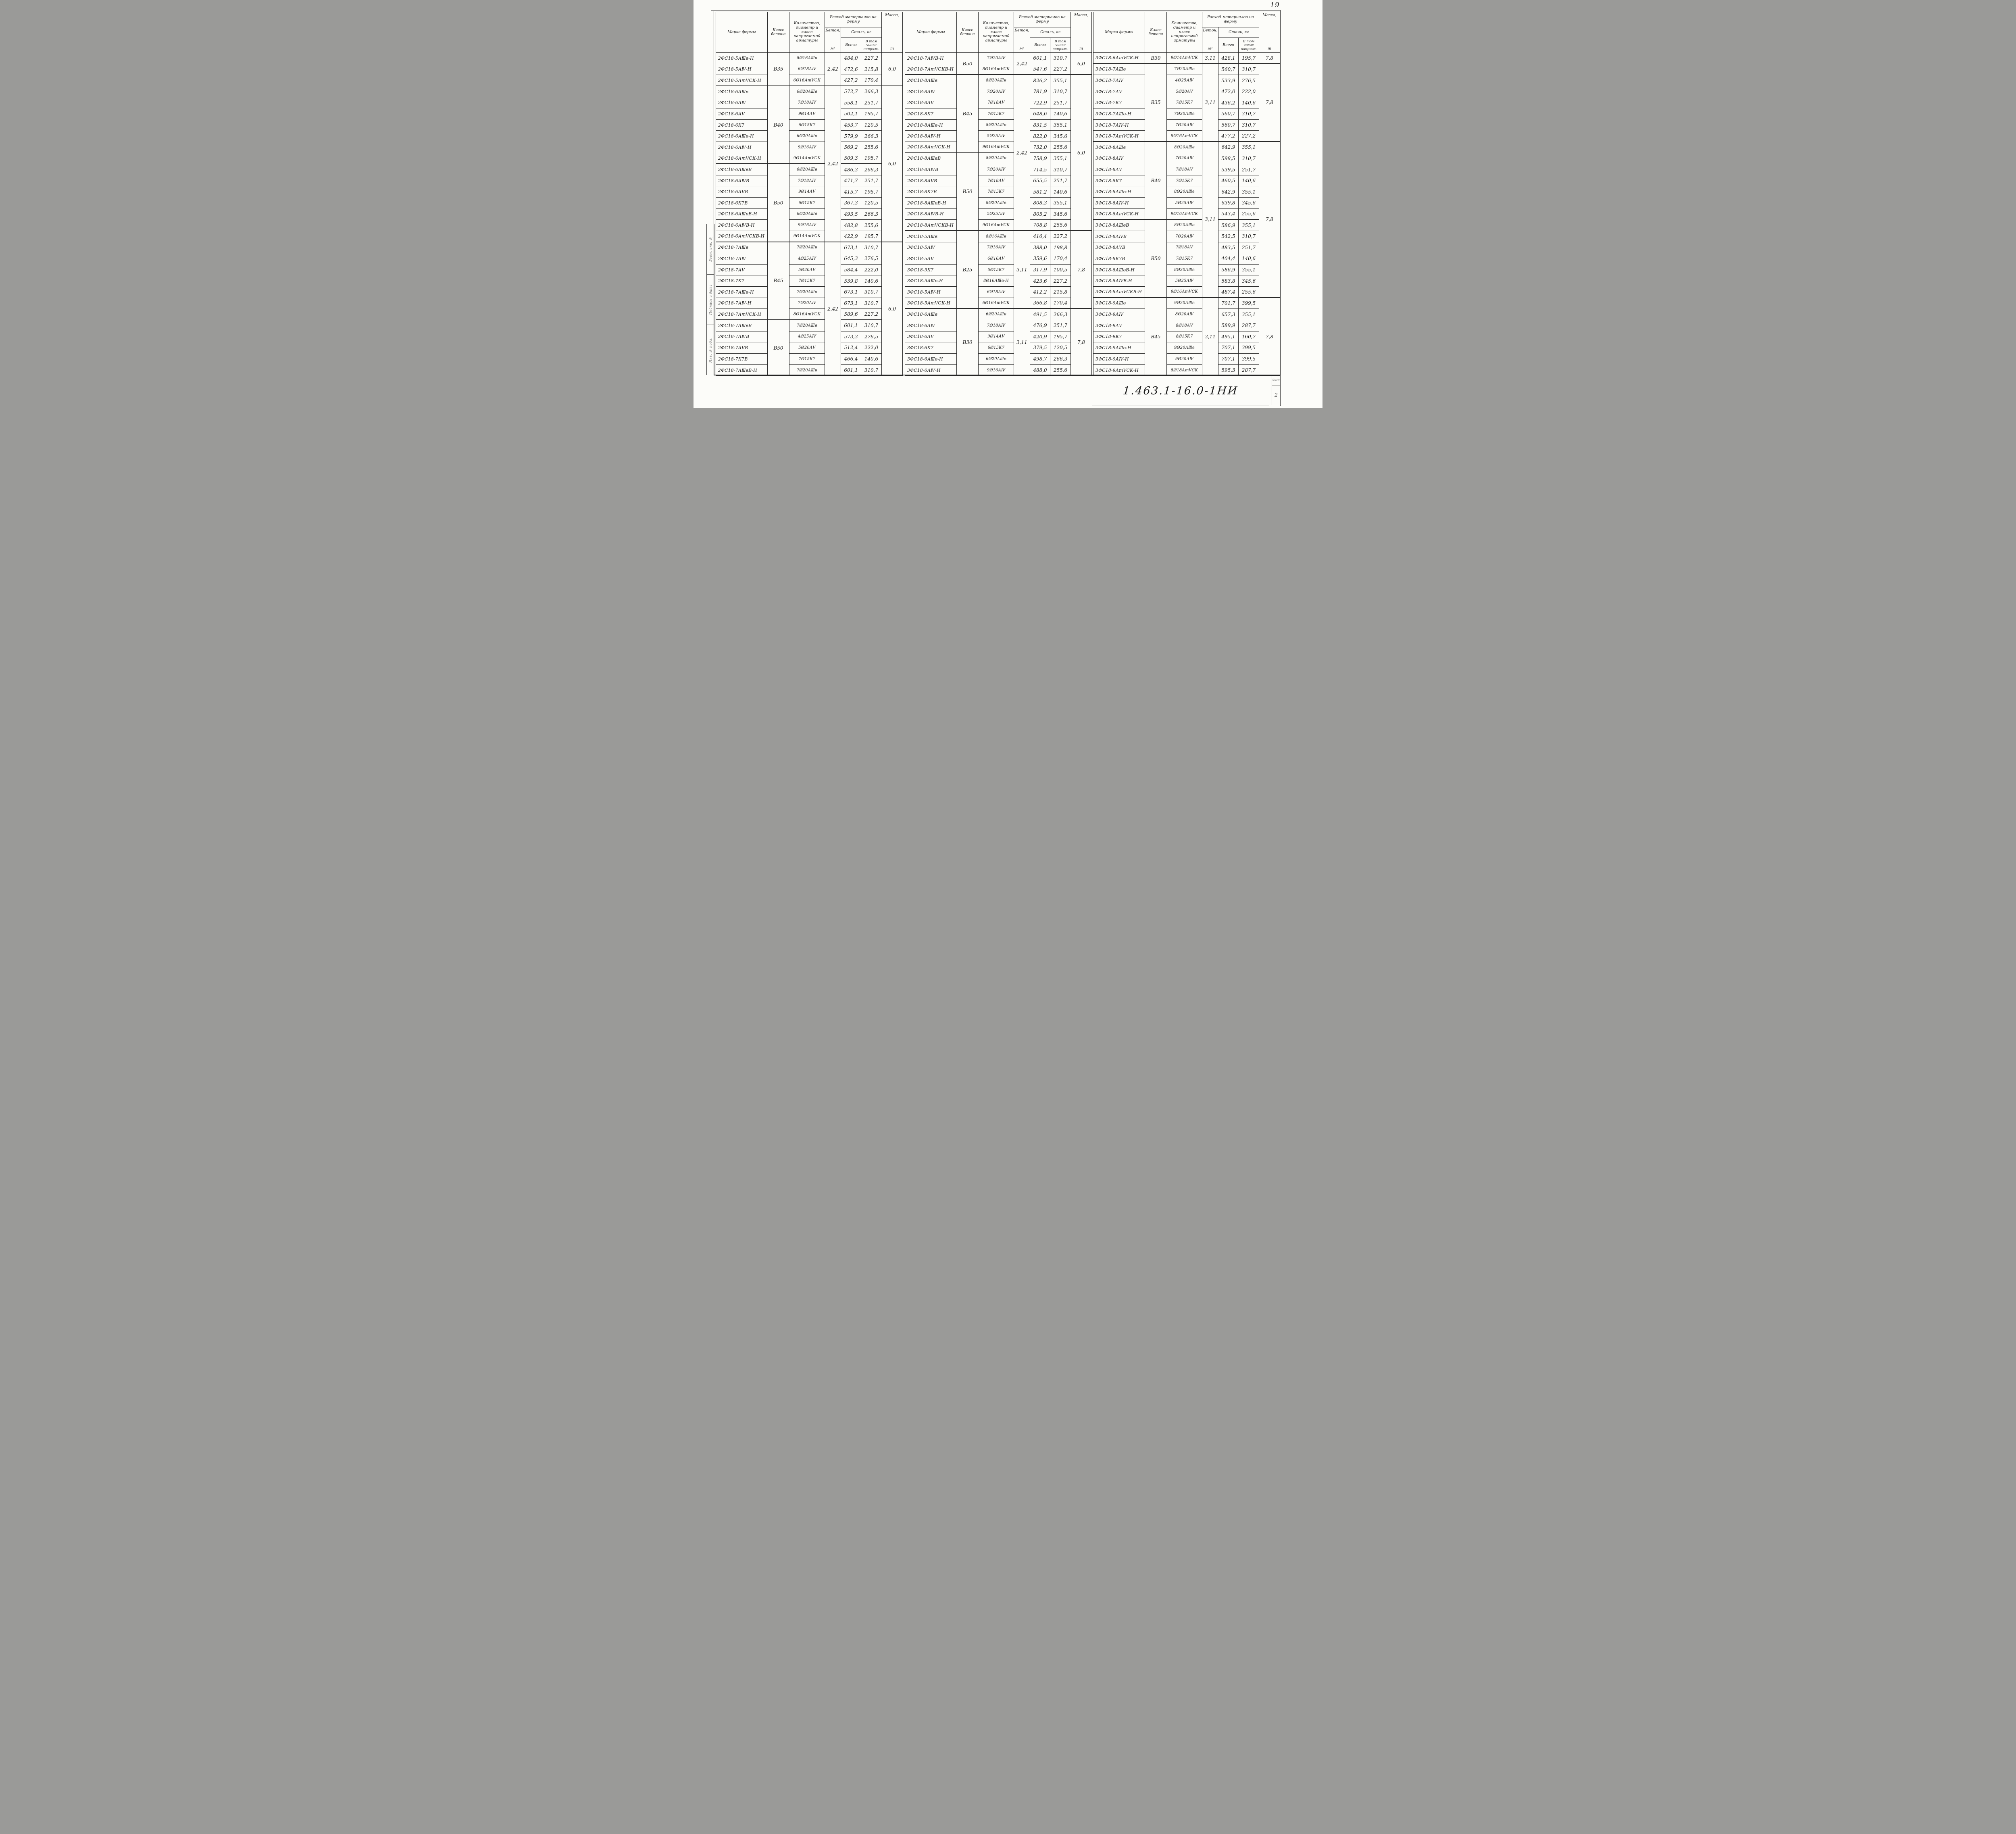  Describe the element at coordinates (931, 92) in the screenshot. I see `truss-mark-cell: 2ФС18-8АⅣ` at that location.